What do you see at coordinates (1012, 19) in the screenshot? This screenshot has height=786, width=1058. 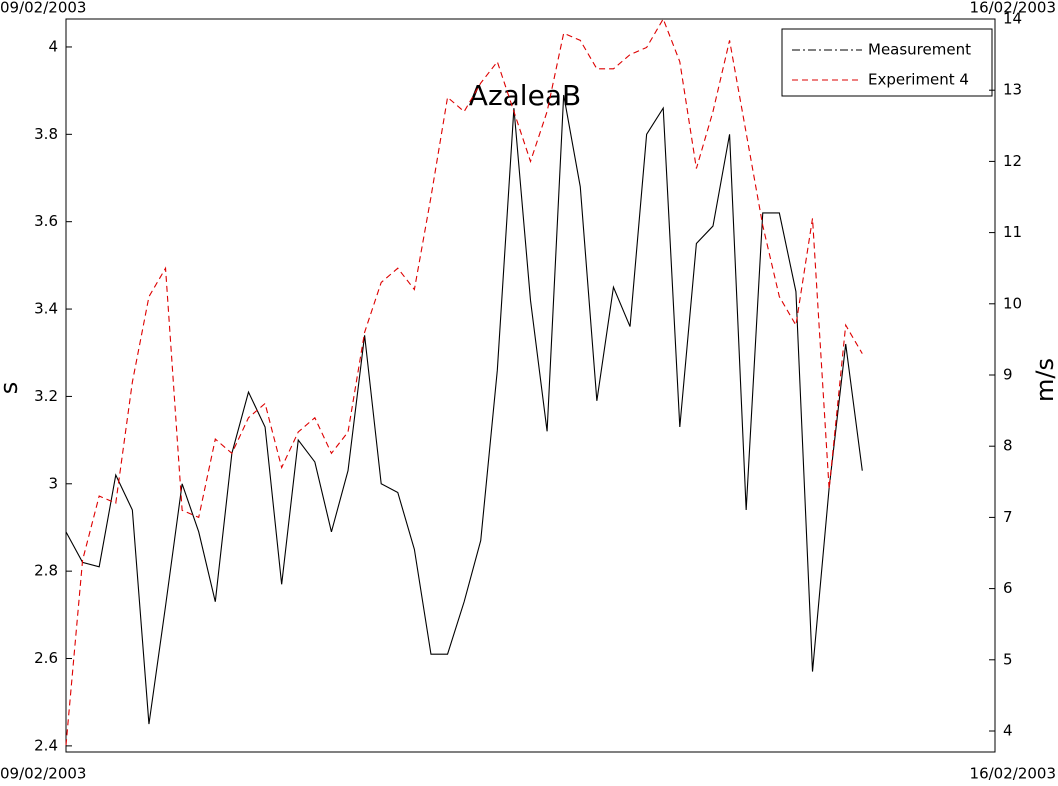 I see `y2-tick-label: 14` at bounding box center [1012, 19].